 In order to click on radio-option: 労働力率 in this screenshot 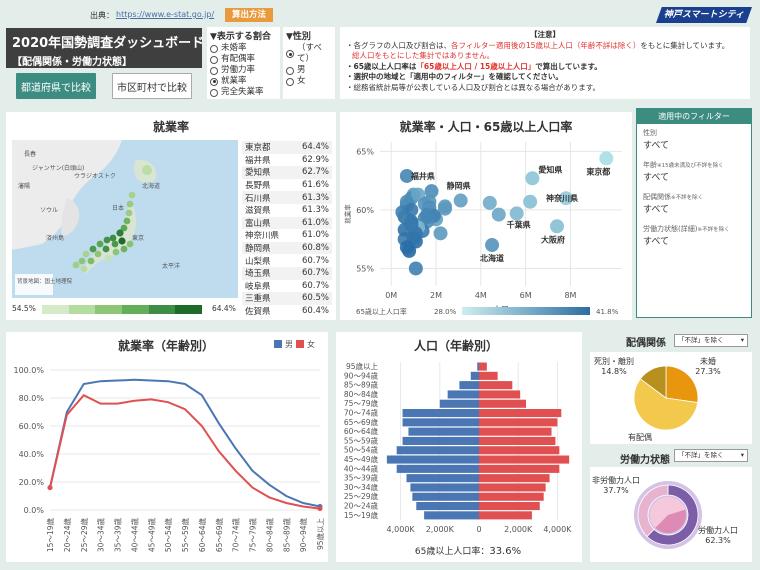, I will do `click(243, 70)`.